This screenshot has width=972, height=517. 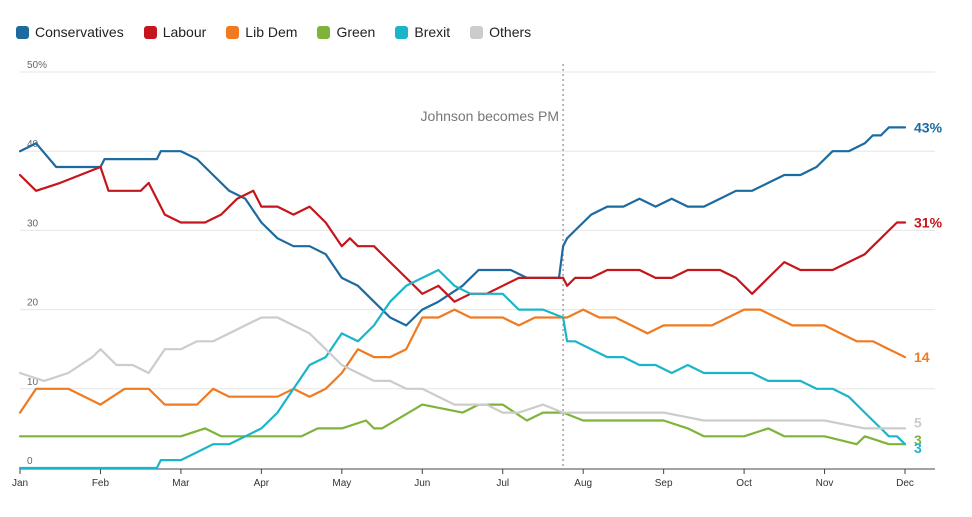 What do you see at coordinates (825, 483) in the screenshot?
I see `x-tick-label: Nov` at bounding box center [825, 483].